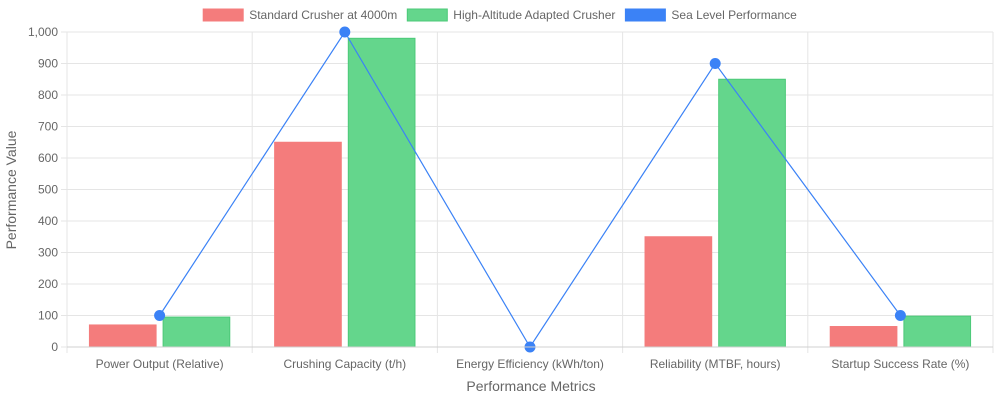 The image size is (1000, 400). I want to click on y-tick-label: 0, so click(54, 347).